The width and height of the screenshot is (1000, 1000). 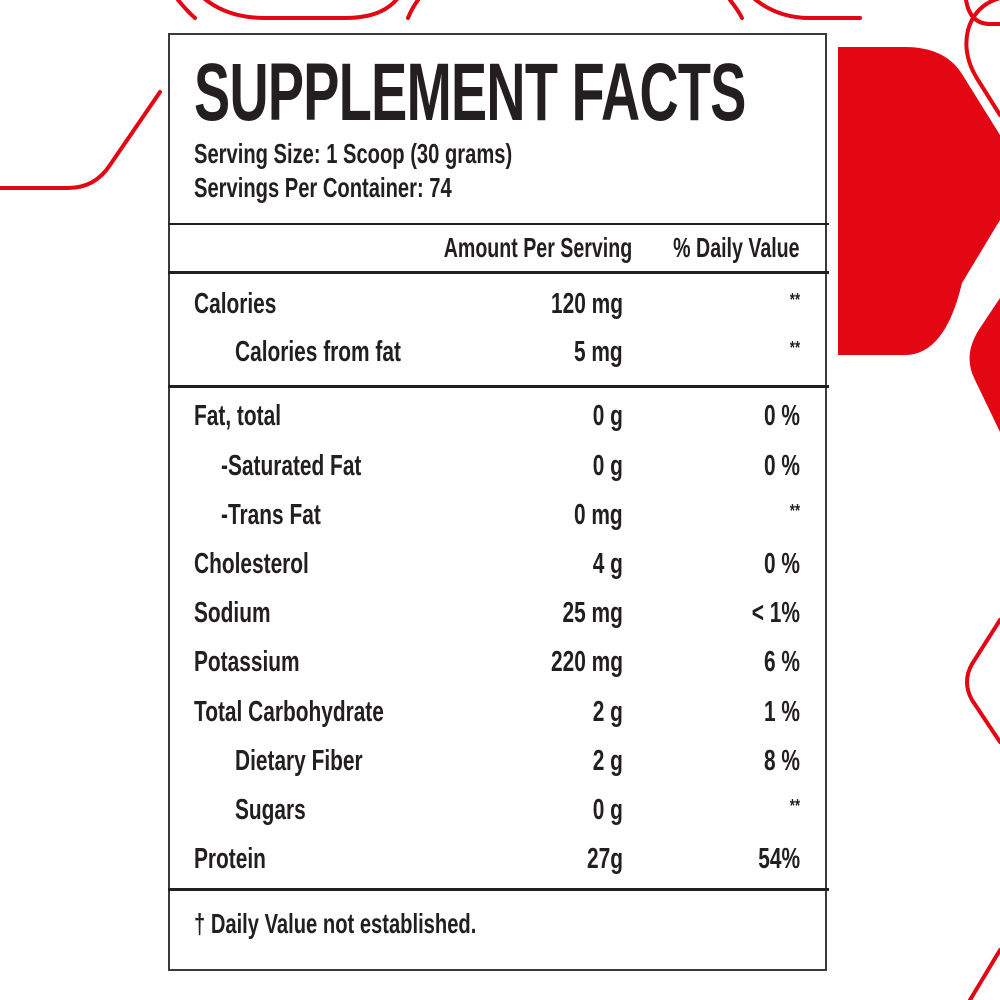 I want to click on nutrient-daily-value: 1 %, so click(x=782, y=712).